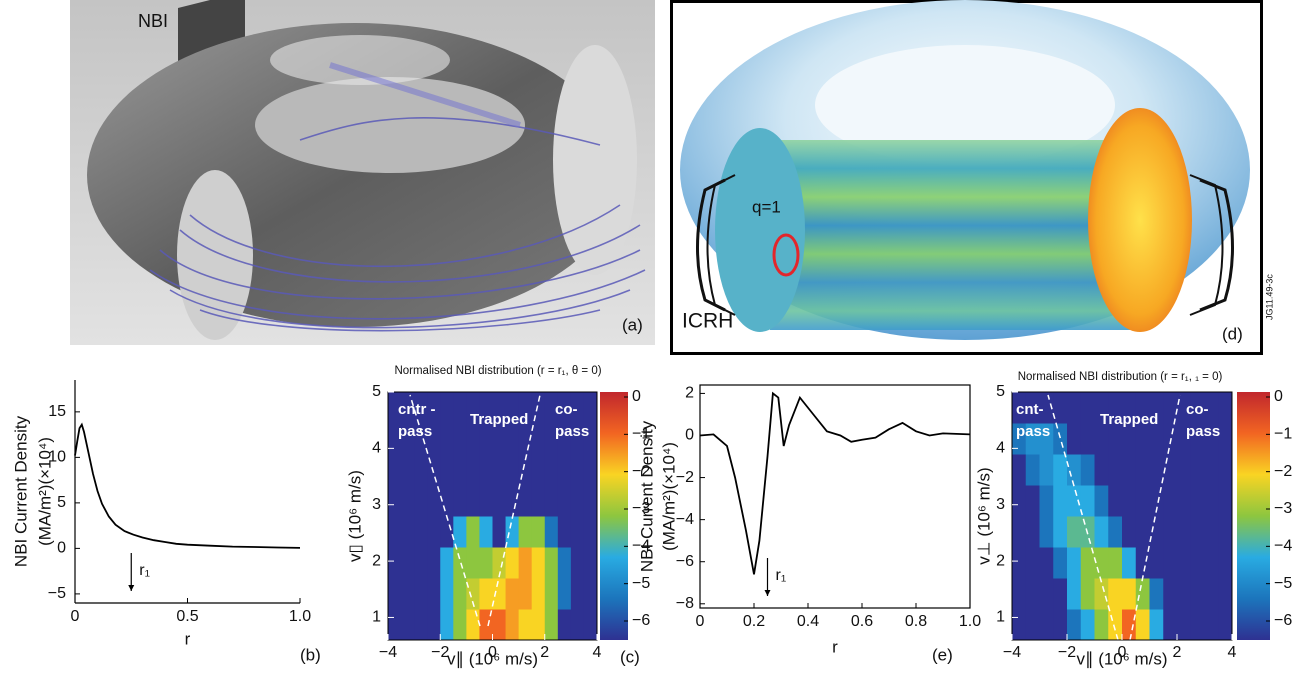  I want to click on q-label: q=1, so click(766, 206).